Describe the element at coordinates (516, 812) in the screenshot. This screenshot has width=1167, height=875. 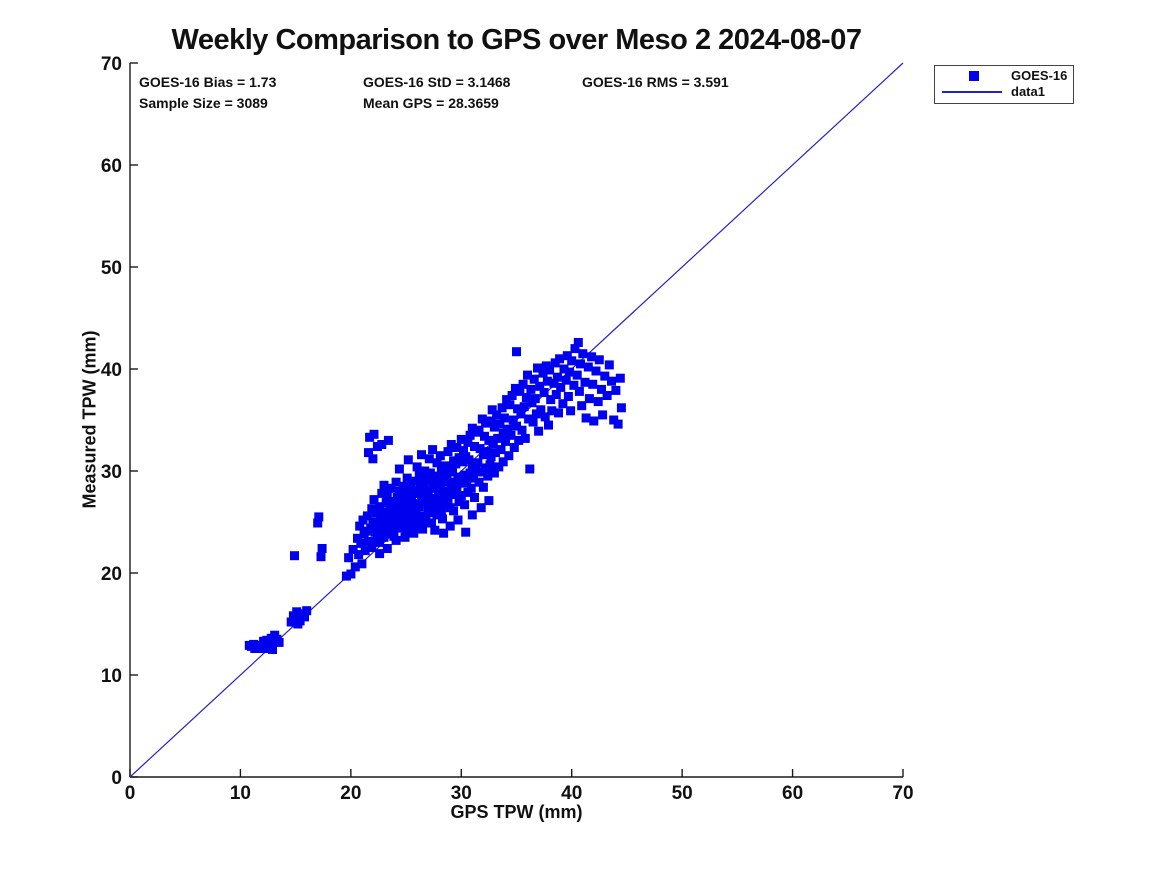
I see `x-axis-label: GPS TPW (mm)` at that location.